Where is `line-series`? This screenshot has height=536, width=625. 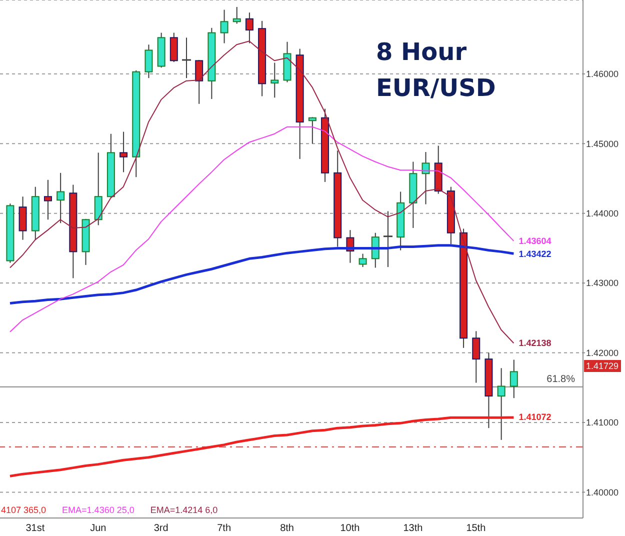 line-series is located at coordinates (261, 447).